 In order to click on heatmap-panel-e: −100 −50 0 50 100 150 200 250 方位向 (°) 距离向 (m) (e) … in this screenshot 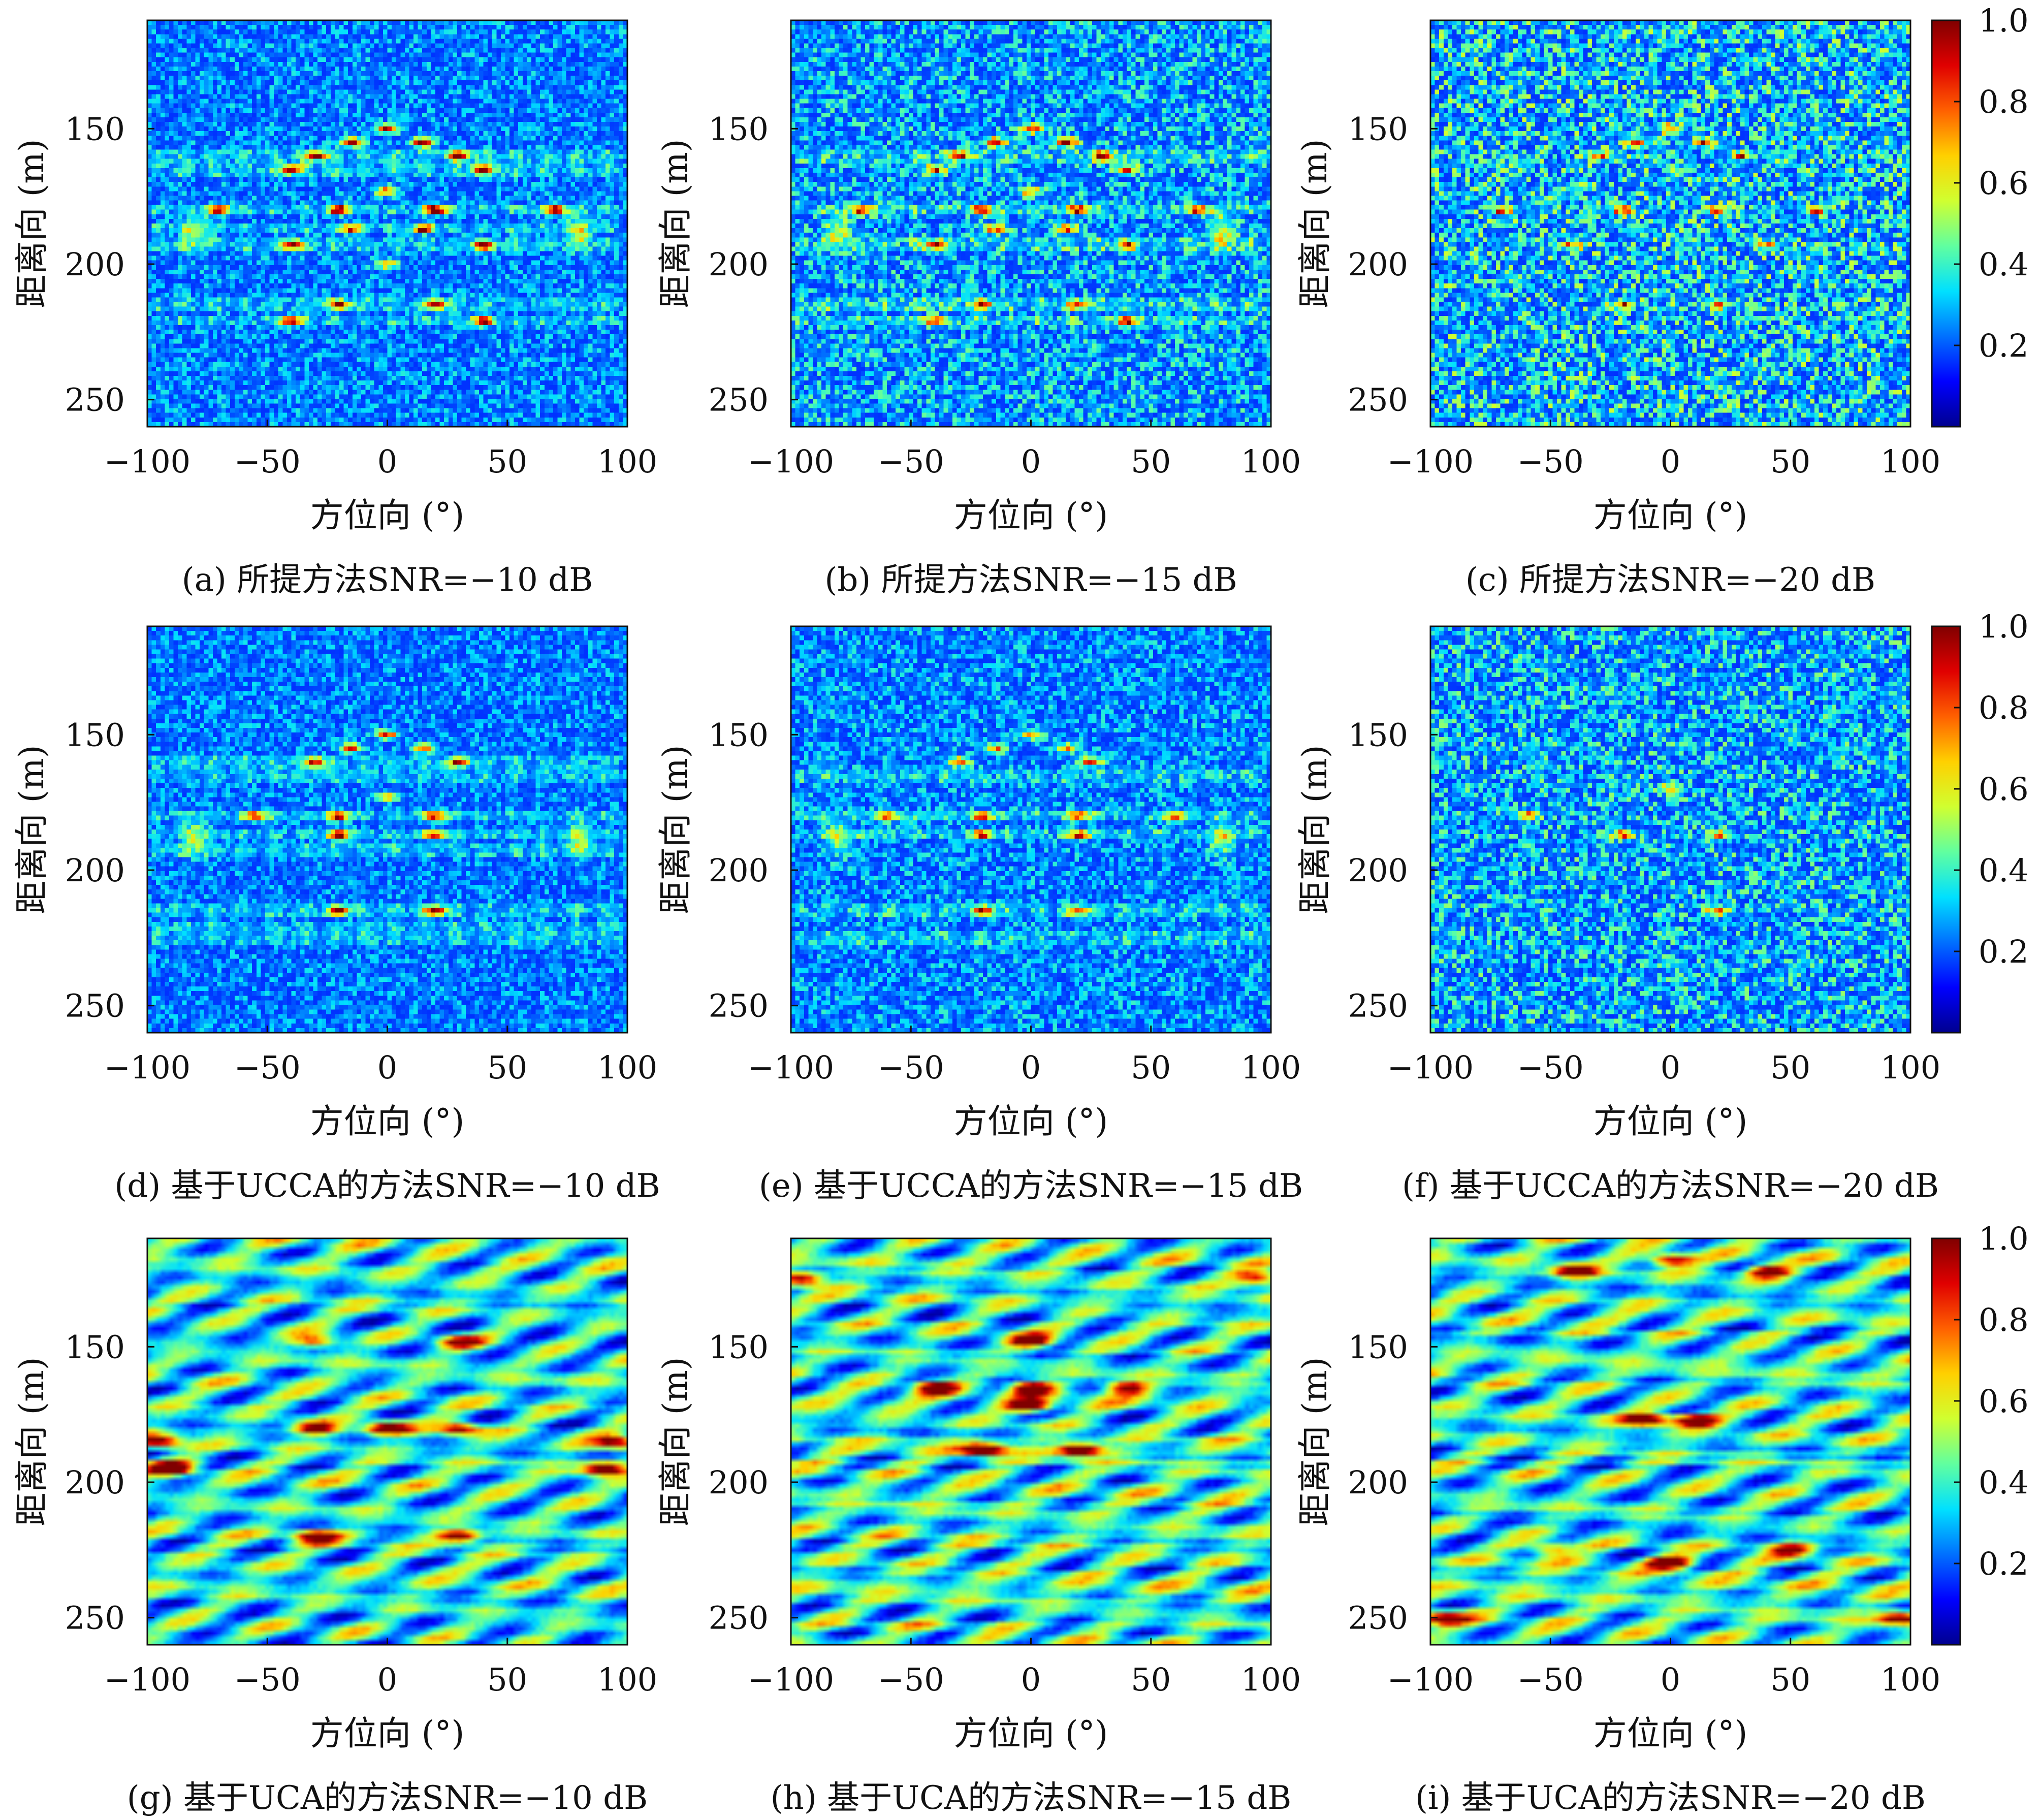, I will do `click(979, 915)`.